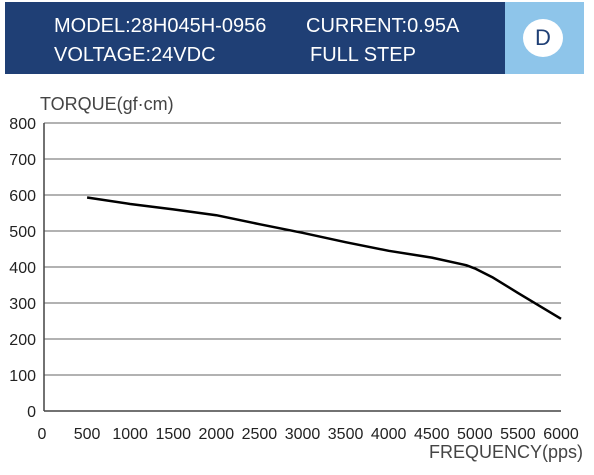 The height and width of the screenshot is (475, 594). I want to click on x-tick-label: 2500, so click(260, 434).